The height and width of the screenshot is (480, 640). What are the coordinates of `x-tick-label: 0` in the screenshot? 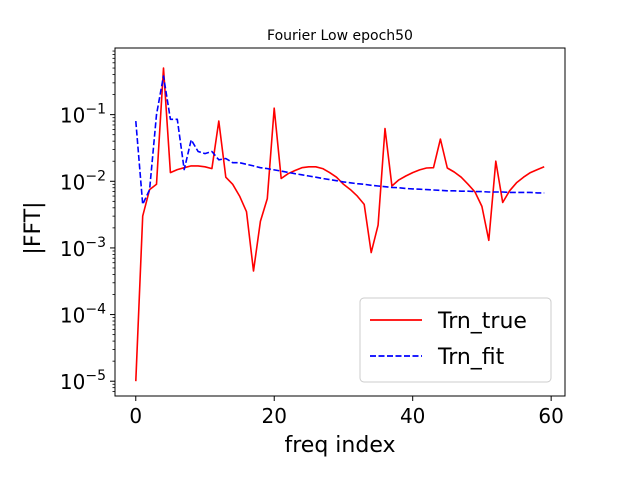 It's located at (135, 416).